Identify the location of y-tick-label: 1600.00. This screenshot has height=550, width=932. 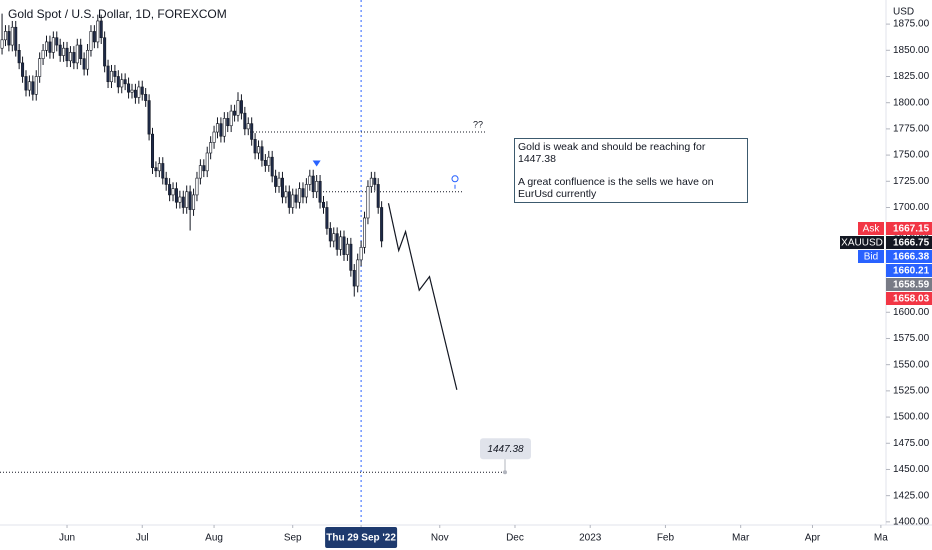
(911, 312).